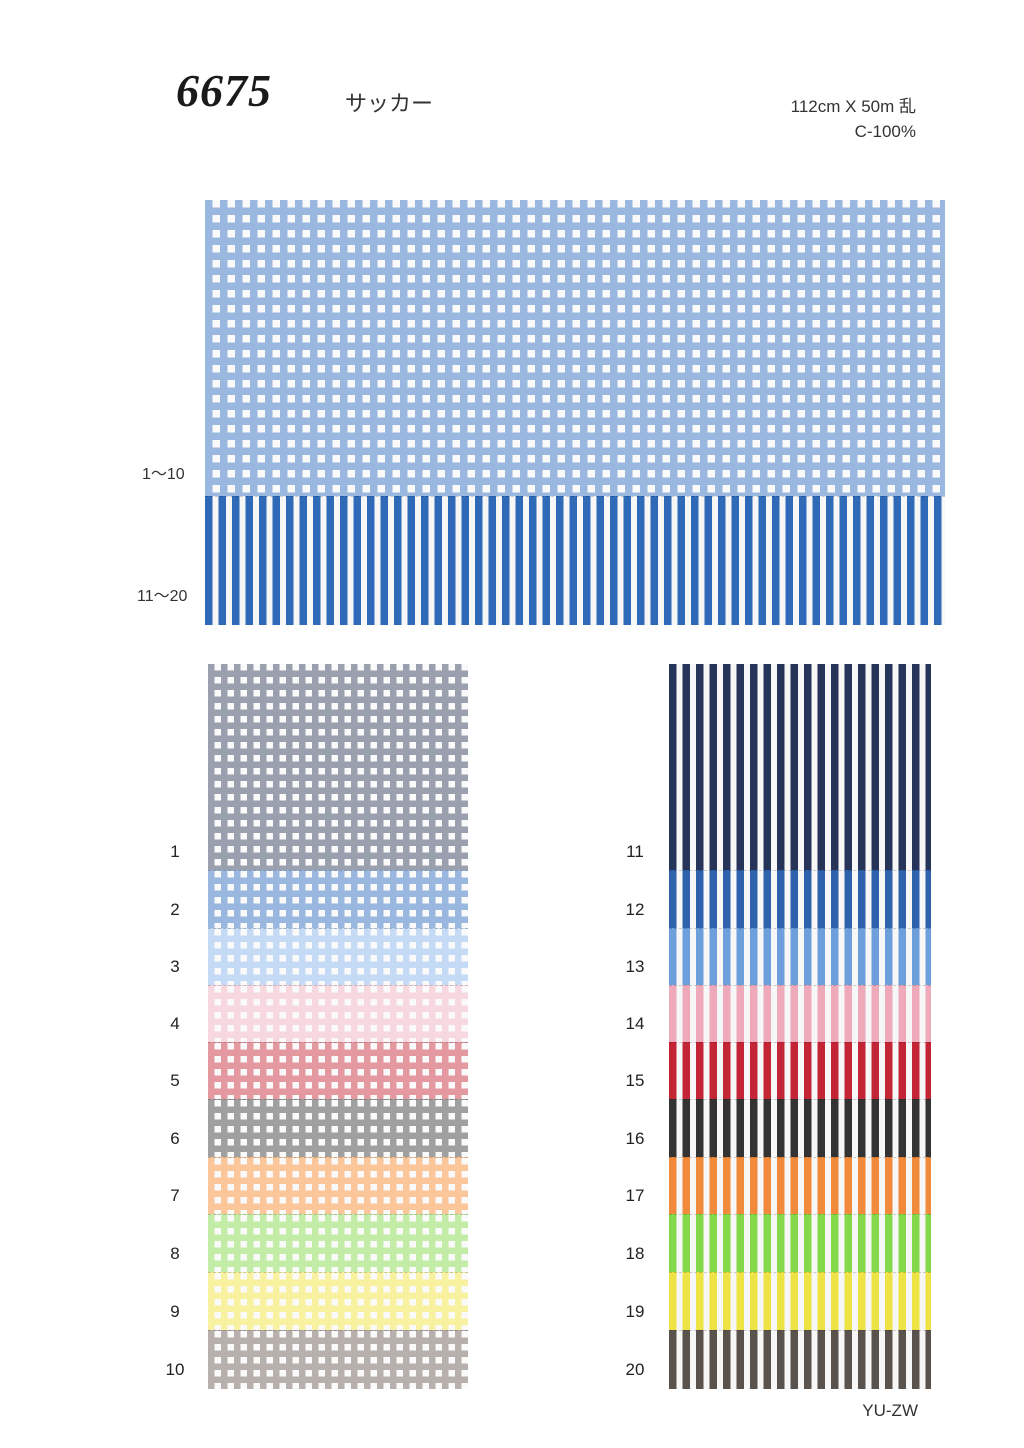 This screenshot has height=1448, width=1024. Describe the element at coordinates (175, 1369) in the screenshot. I see `gingham-swatch-number: 10` at that location.